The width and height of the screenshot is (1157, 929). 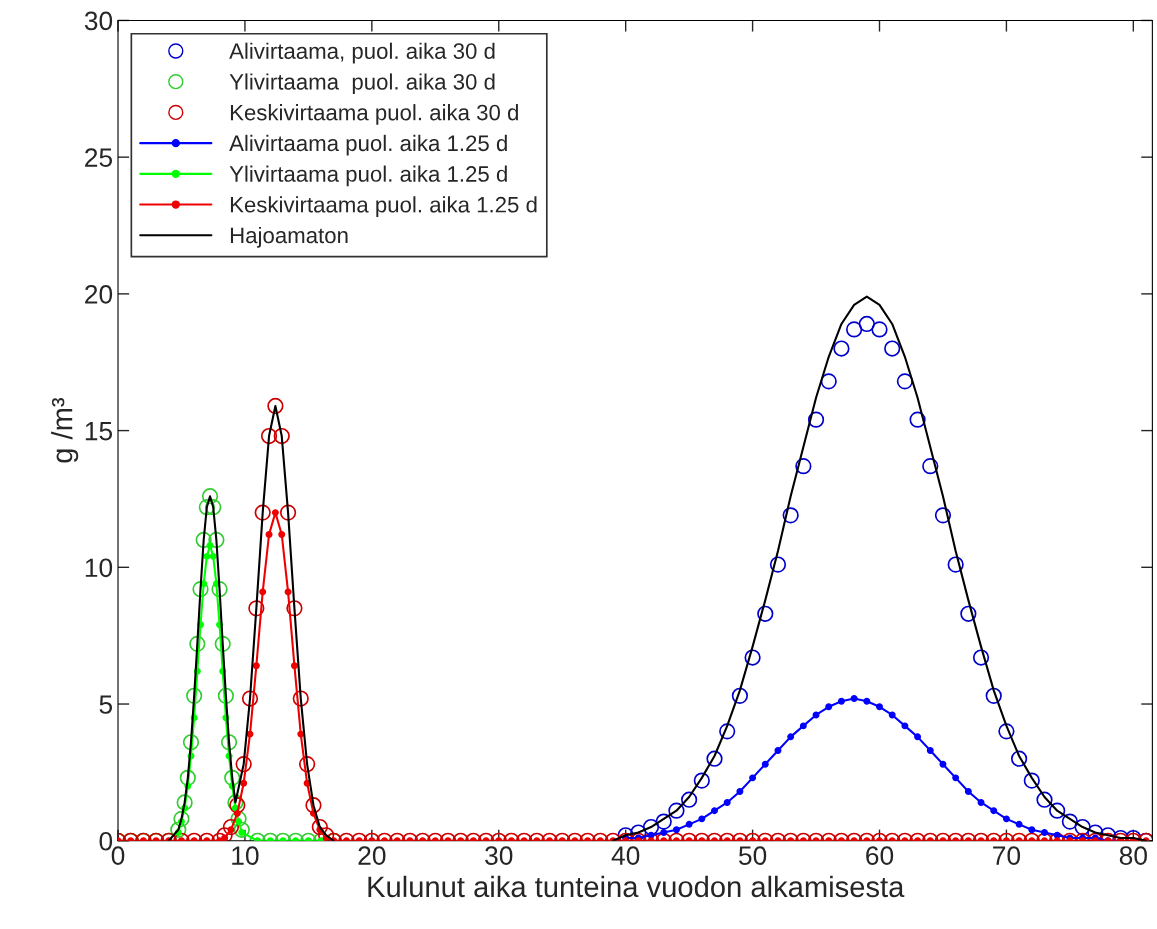 I want to click on legend-label: Hajoamaton, so click(x=289, y=237).